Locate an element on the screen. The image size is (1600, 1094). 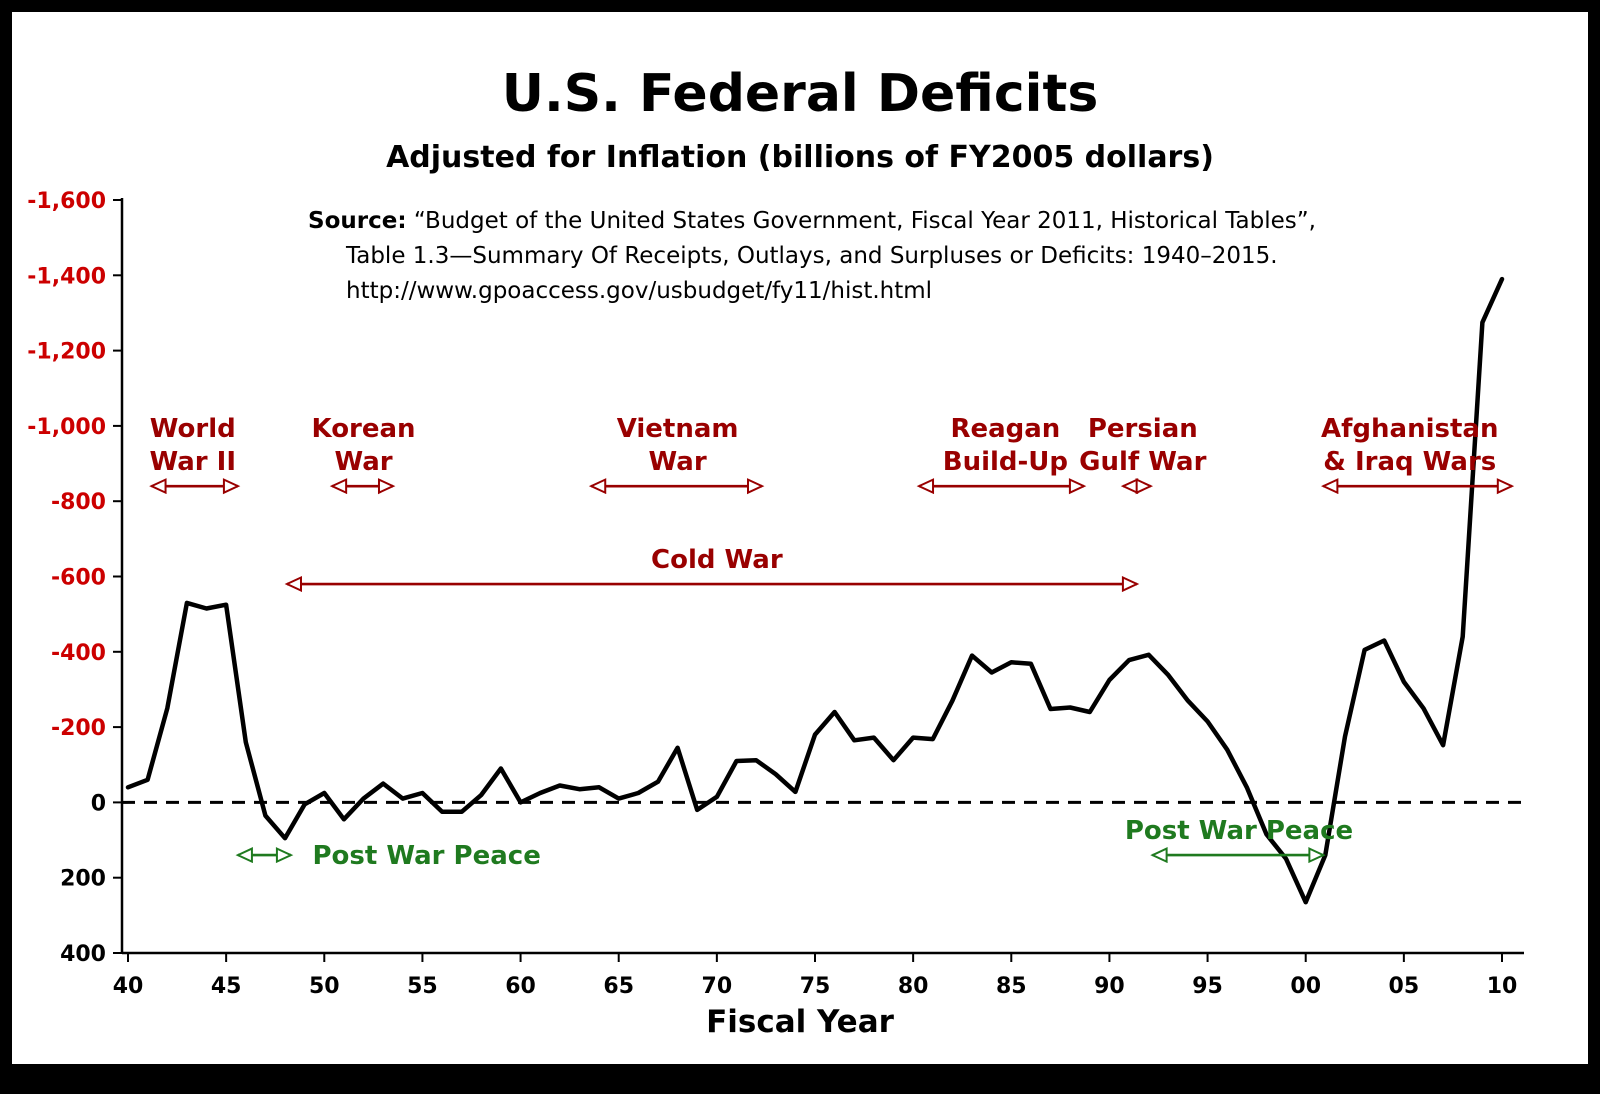
afghanistan-iraq-wars-label: & Iraq Wars is located at coordinates (1409, 462).